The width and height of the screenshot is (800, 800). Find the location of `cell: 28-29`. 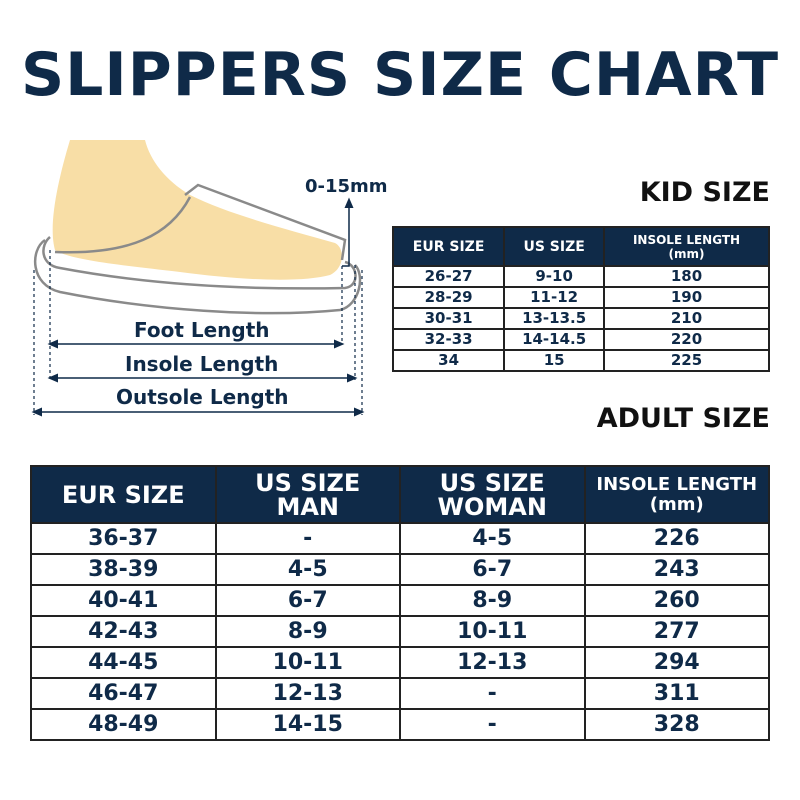

cell: 28-29 is located at coordinates (448, 297).